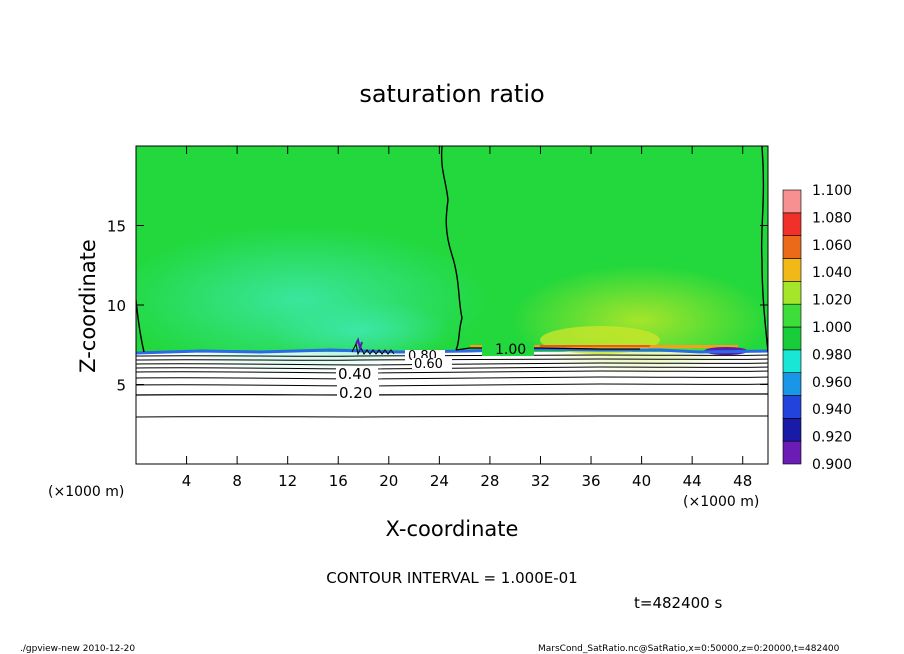 The width and height of the screenshot is (904, 654). Describe the element at coordinates (452, 385) in the screenshot. I see `contour-line-0.30` at that location.